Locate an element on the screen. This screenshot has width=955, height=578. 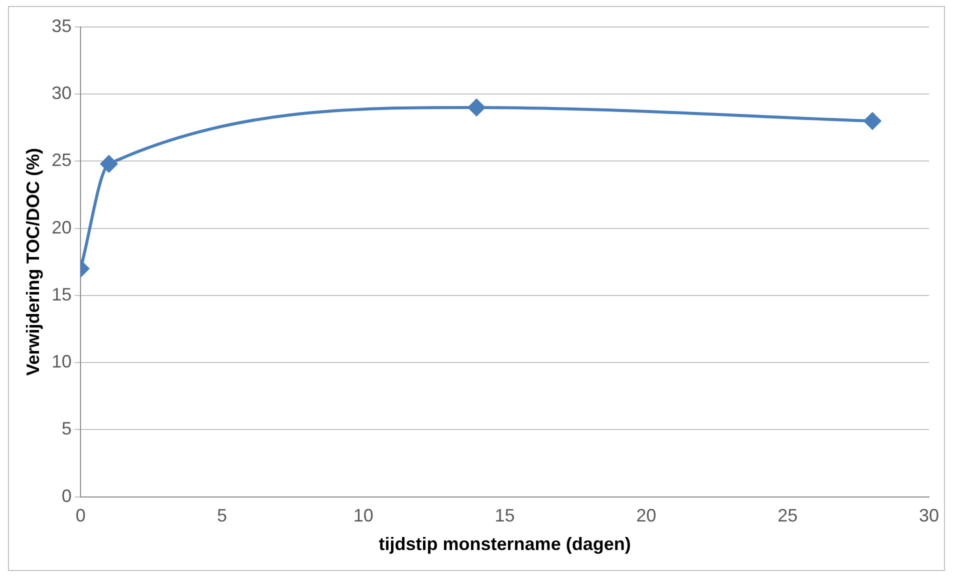
x-tick-label: 30 is located at coordinates (929, 516).